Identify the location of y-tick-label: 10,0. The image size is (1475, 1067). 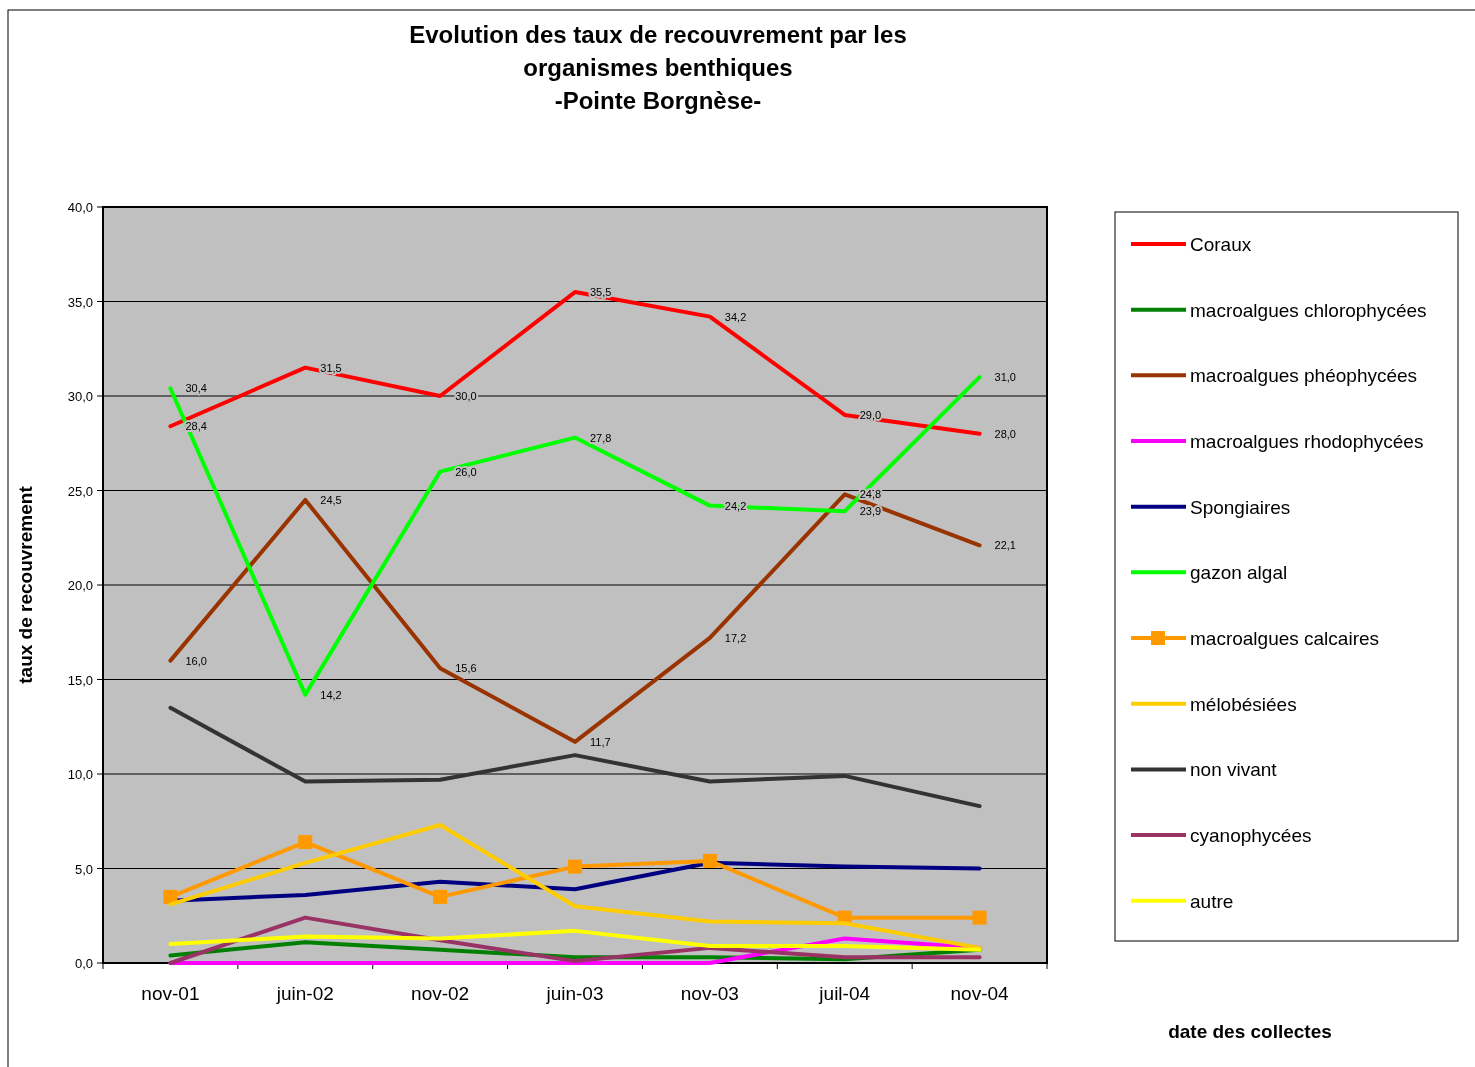
(80, 774).